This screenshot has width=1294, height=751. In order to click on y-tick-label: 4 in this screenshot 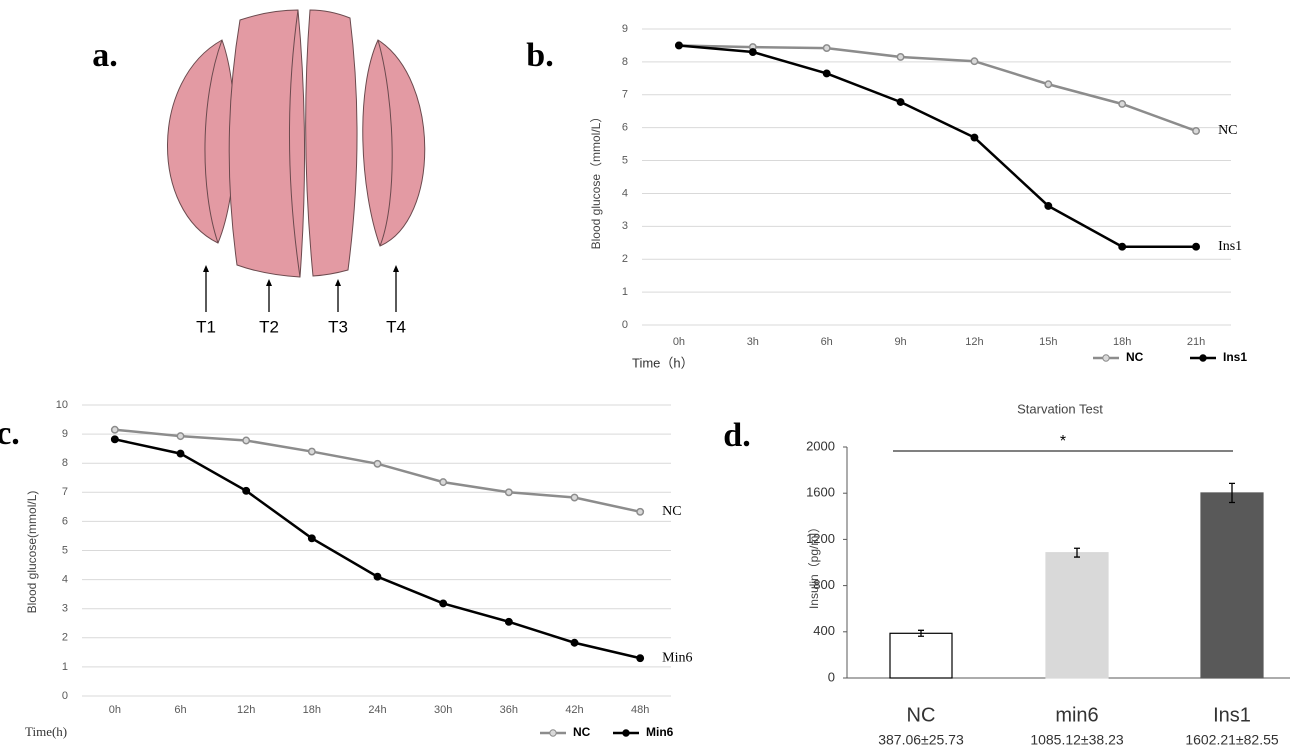, I will do `click(65, 580)`.